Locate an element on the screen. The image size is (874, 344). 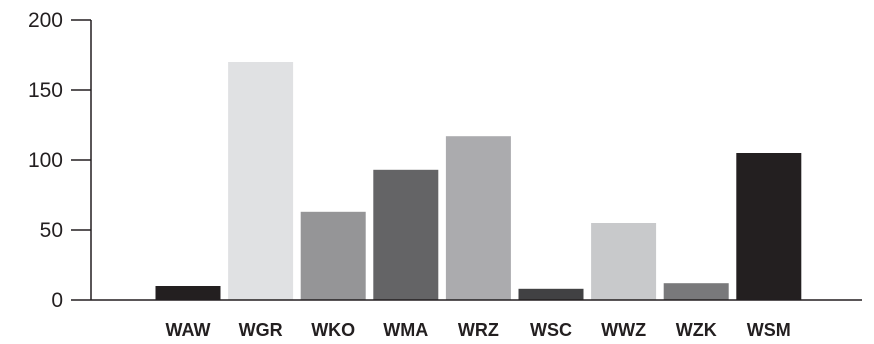
bar-wma is located at coordinates (406, 234).